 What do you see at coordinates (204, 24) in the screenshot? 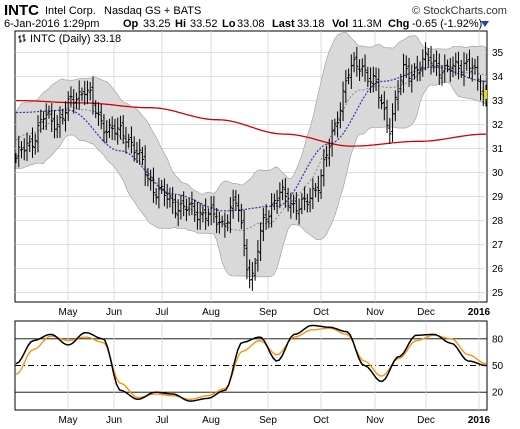
I see `high-value: 33.52` at bounding box center [204, 24].